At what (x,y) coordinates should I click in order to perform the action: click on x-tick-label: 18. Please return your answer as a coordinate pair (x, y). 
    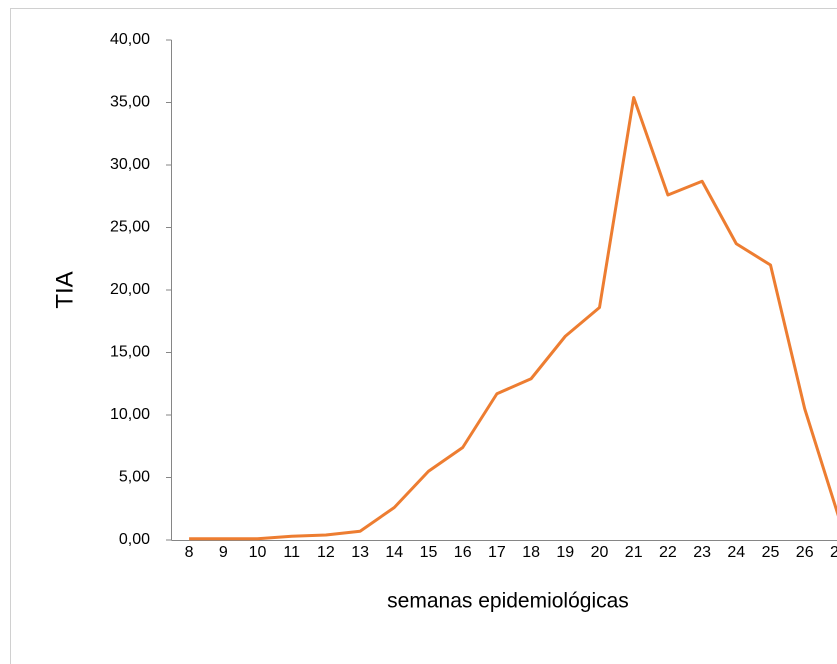
    Looking at the image, I should click on (531, 552).